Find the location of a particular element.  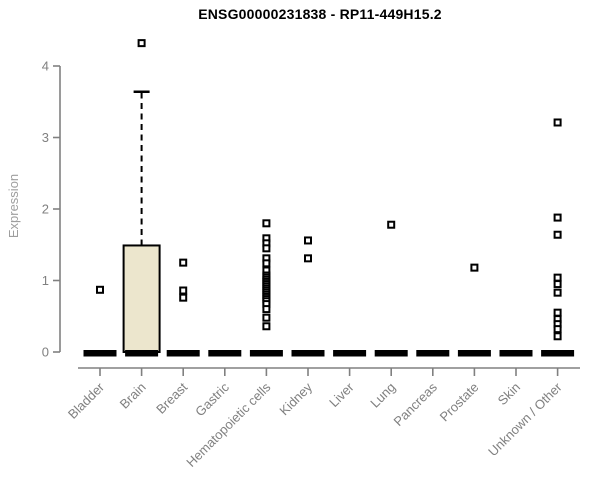

x-category-label: Liver is located at coordinates (341, 394).